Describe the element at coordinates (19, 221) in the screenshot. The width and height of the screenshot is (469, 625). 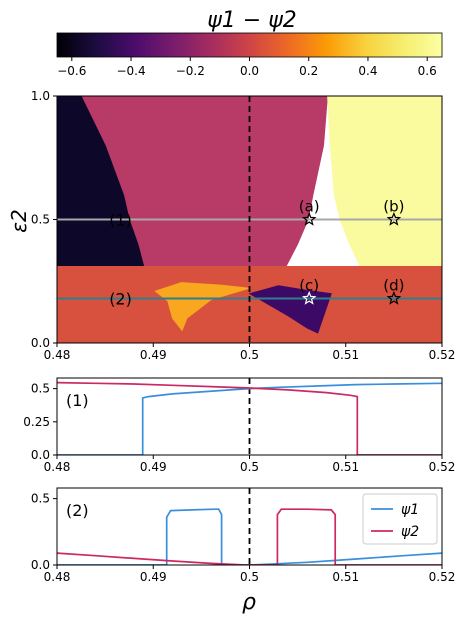
I see `heatmap-ylabel: ε2` at that location.